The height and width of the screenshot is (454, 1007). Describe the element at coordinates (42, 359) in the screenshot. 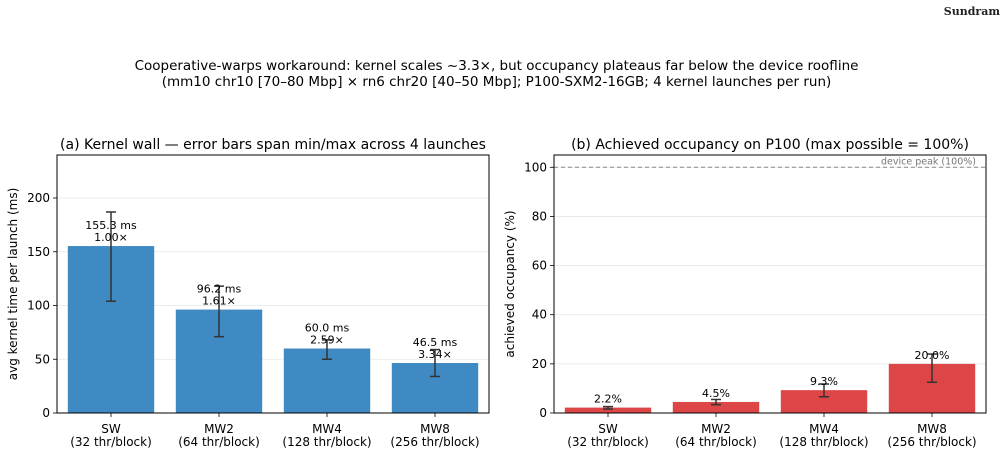

I see `y-tick-label: 50` at that location.